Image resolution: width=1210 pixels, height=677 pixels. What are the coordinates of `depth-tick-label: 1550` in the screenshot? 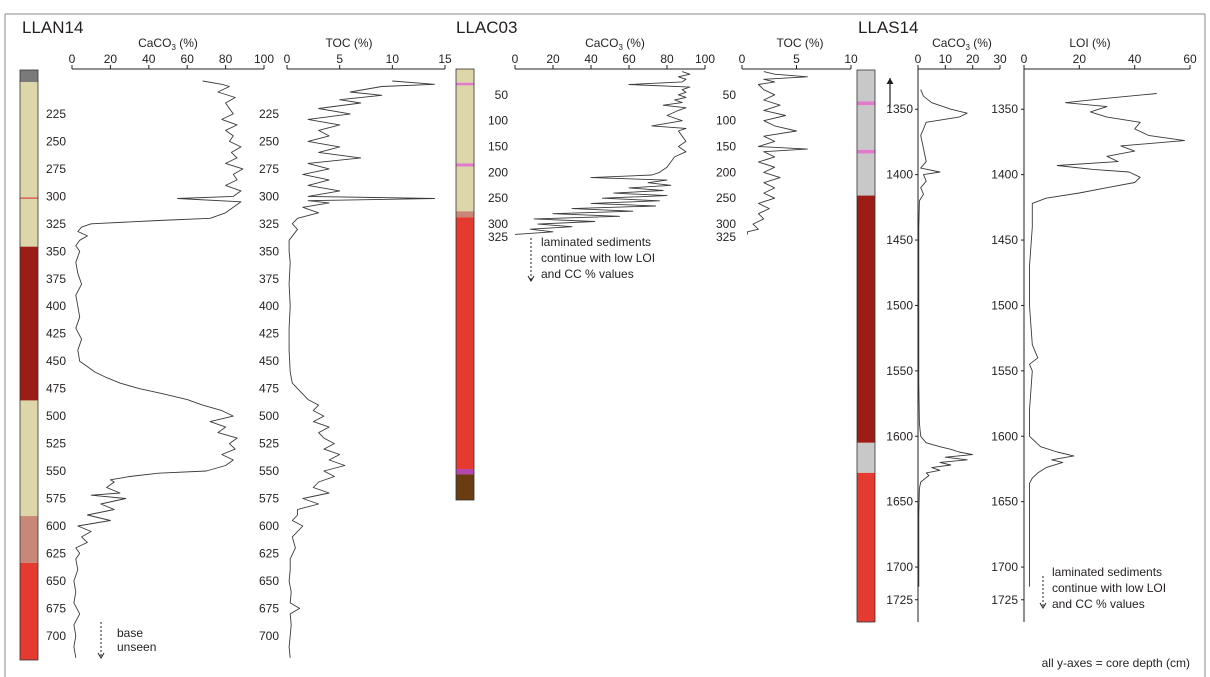 It's located at (1004, 371).